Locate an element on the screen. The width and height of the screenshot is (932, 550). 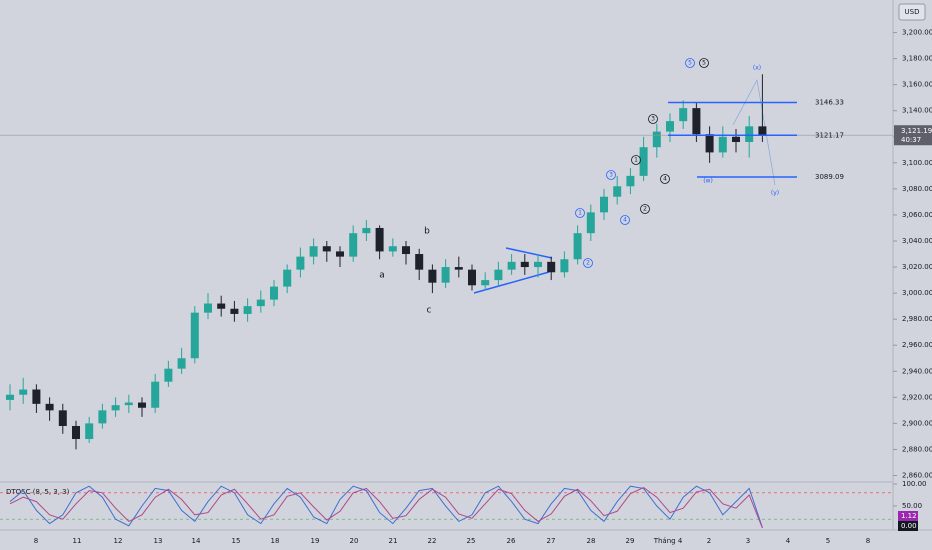
wave-label: c is located at coordinates (429, 311).